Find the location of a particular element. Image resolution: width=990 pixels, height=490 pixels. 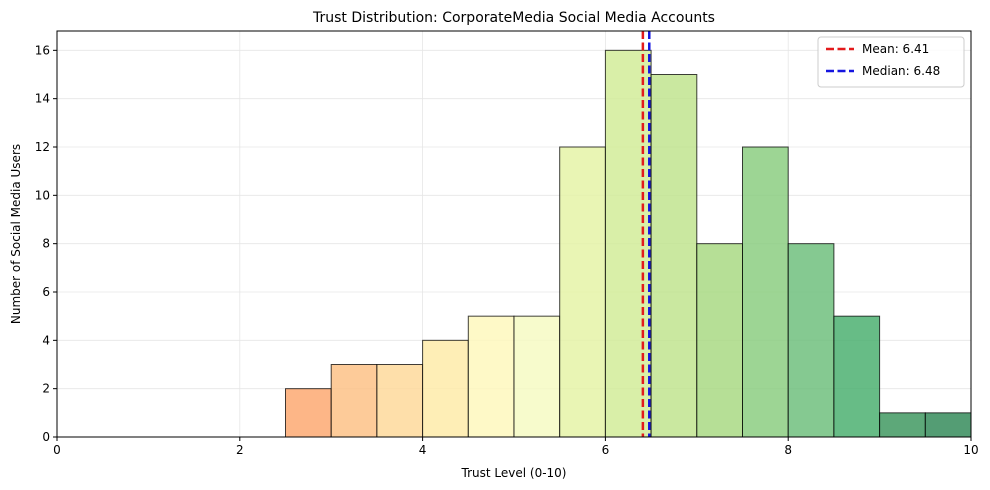

y-tick-label: 12 is located at coordinates (42, 147).